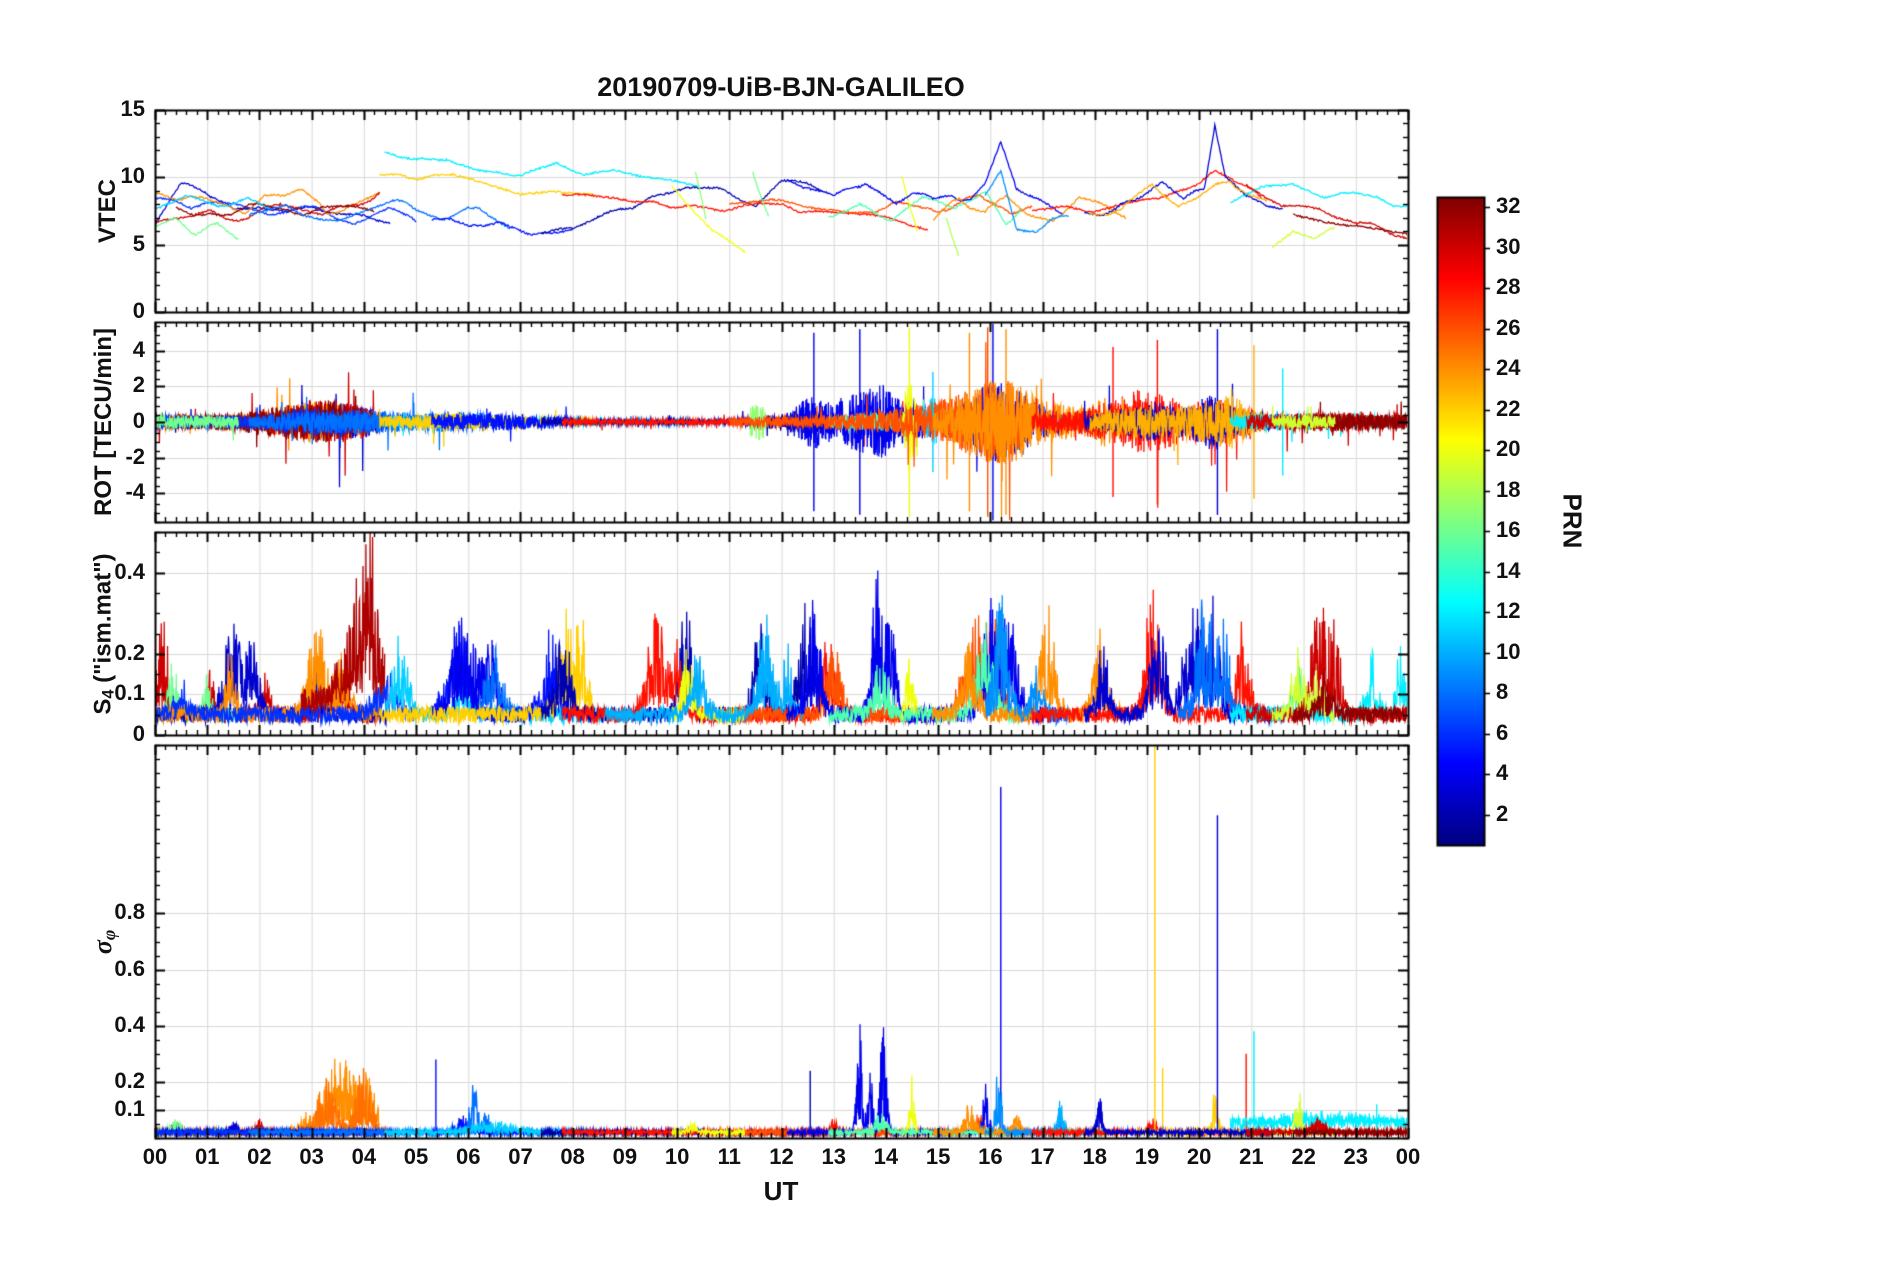 This screenshot has height=1272, width=1902. I want to click on y-tick-label-vtec: 15, so click(132, 108).